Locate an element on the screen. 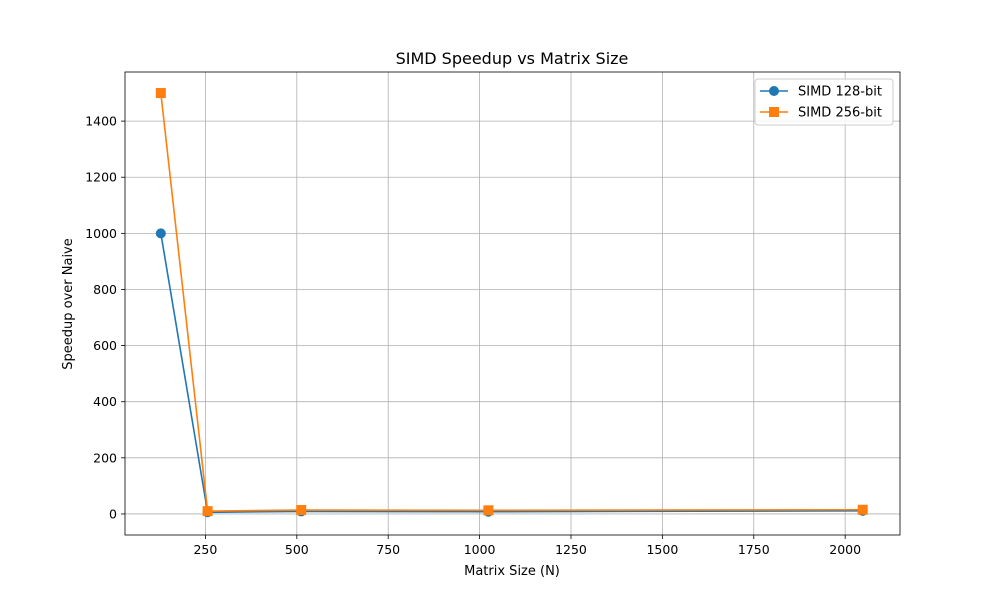  y-axis-label: Speedup over Naive is located at coordinates (68, 304).